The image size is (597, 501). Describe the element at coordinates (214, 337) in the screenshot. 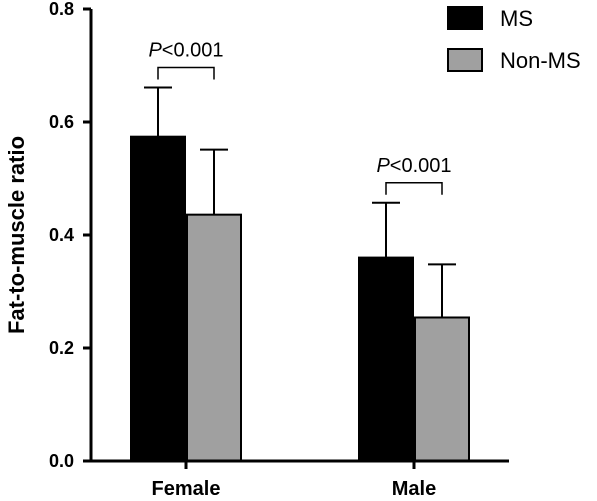

I see `bar-non-ms-female` at that location.